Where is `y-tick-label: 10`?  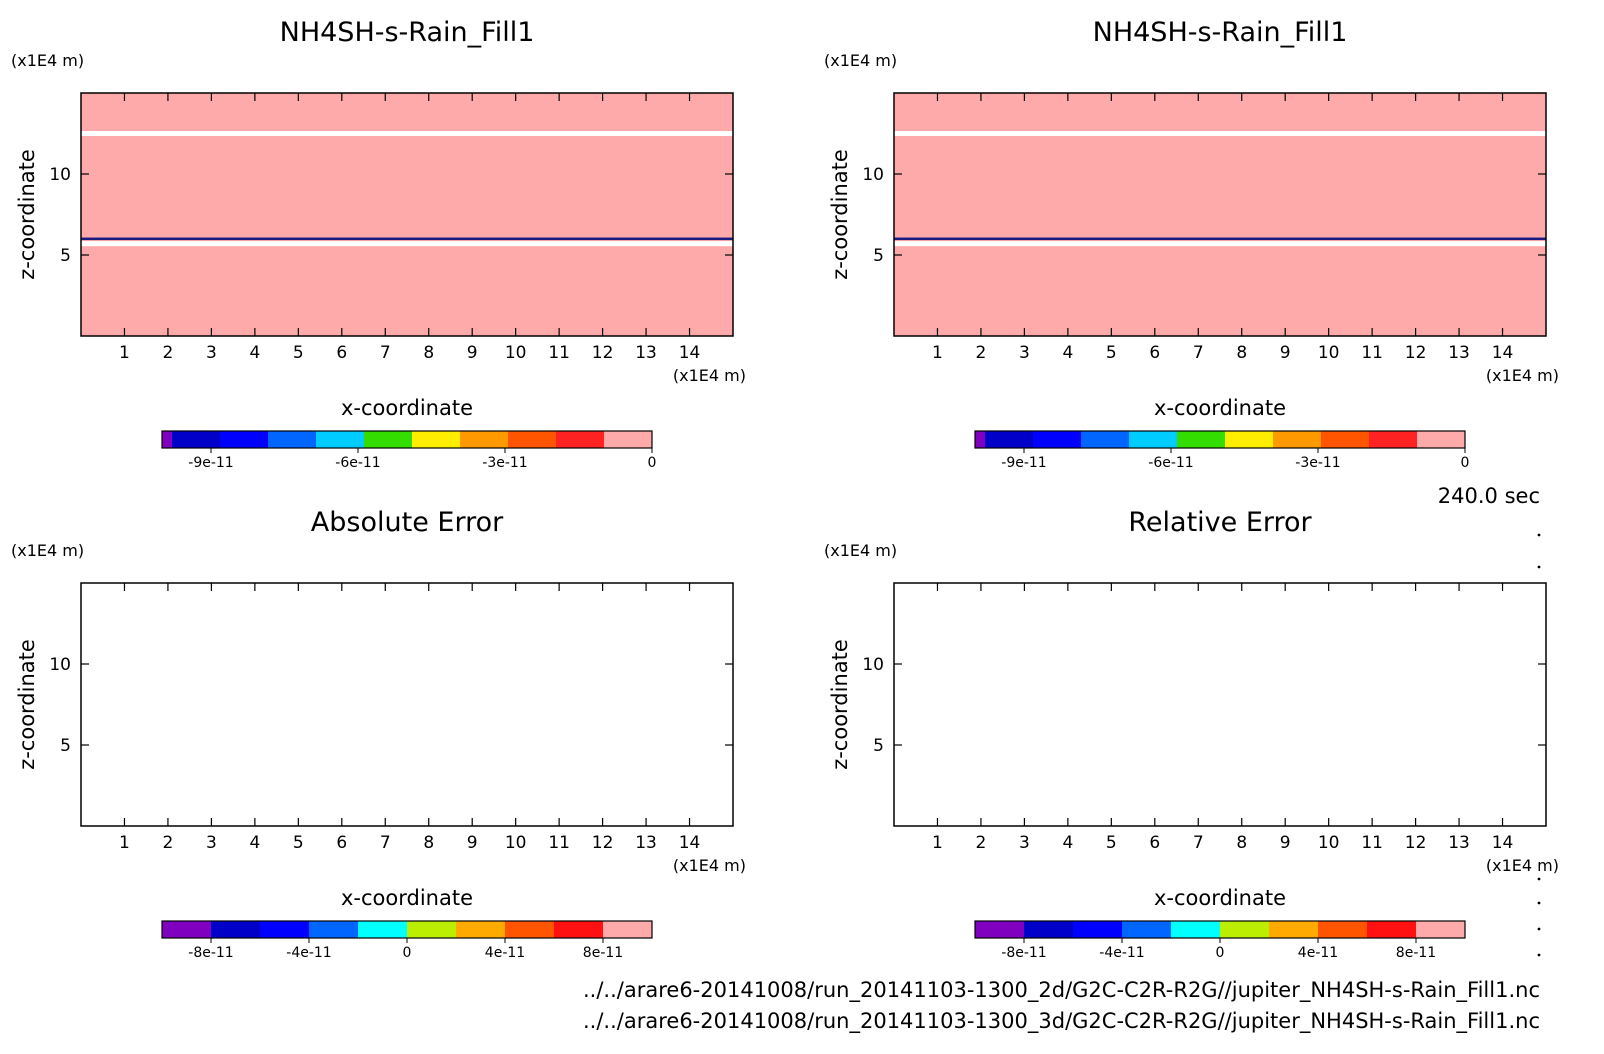 y-tick-label: 10 is located at coordinates (60, 665).